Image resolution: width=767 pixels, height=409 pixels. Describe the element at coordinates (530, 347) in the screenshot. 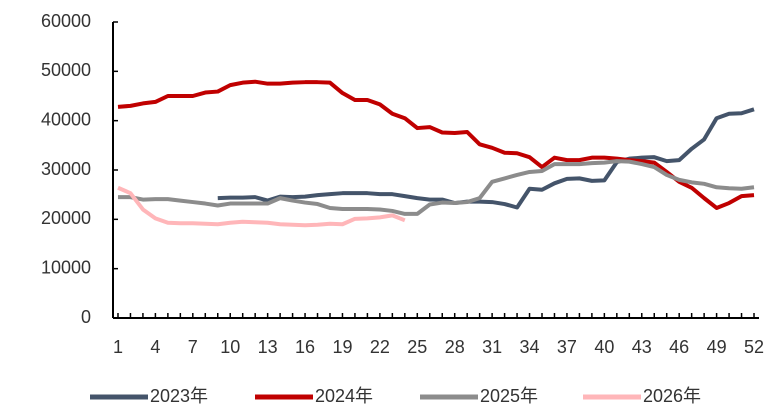

I see `x-tick-label: 34` at that location.